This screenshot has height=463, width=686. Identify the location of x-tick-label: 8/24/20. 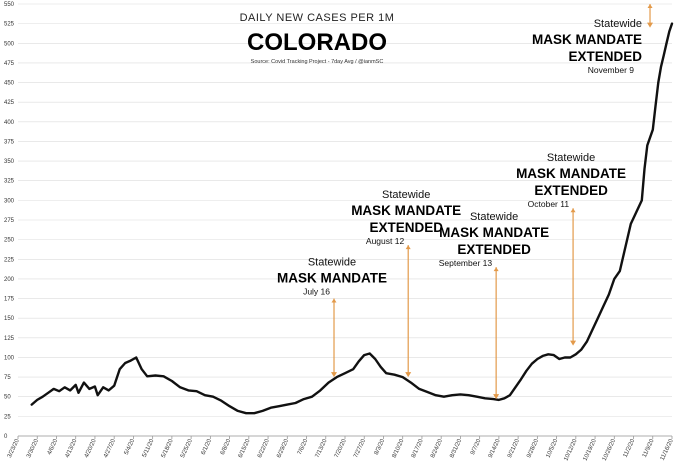
(437, 448).